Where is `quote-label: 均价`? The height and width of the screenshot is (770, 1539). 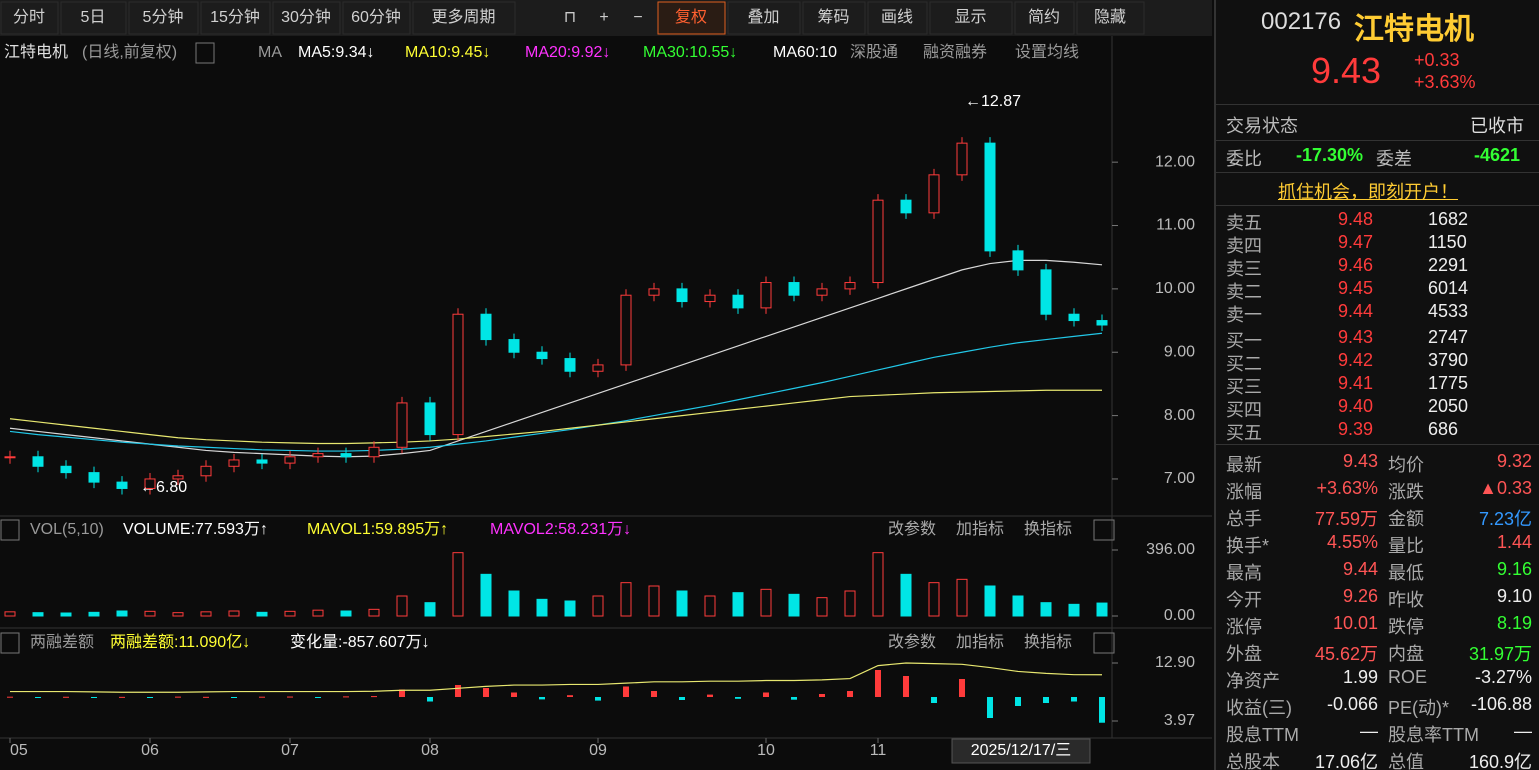
quote-label: 均价 is located at coordinates (1406, 465).